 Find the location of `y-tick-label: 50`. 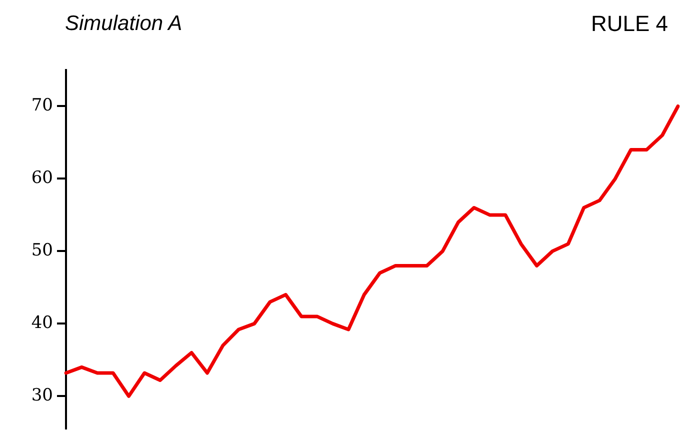

y-tick-label: 50 is located at coordinates (42, 250).